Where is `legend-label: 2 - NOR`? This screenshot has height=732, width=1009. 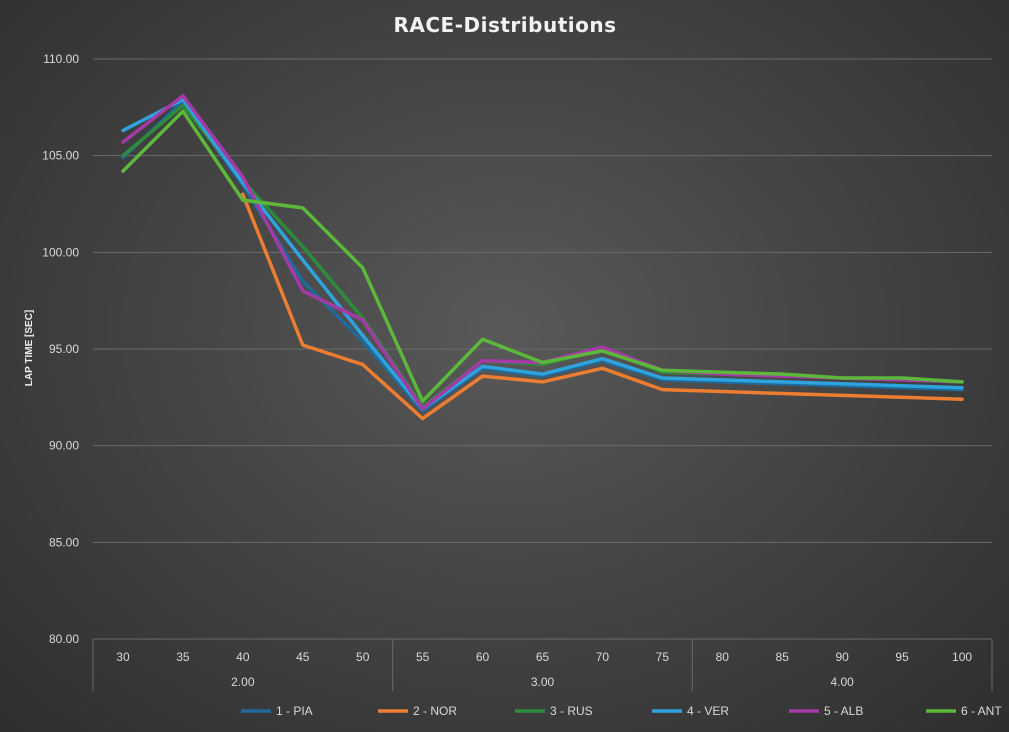 legend-label: 2 - NOR is located at coordinates (435, 711).